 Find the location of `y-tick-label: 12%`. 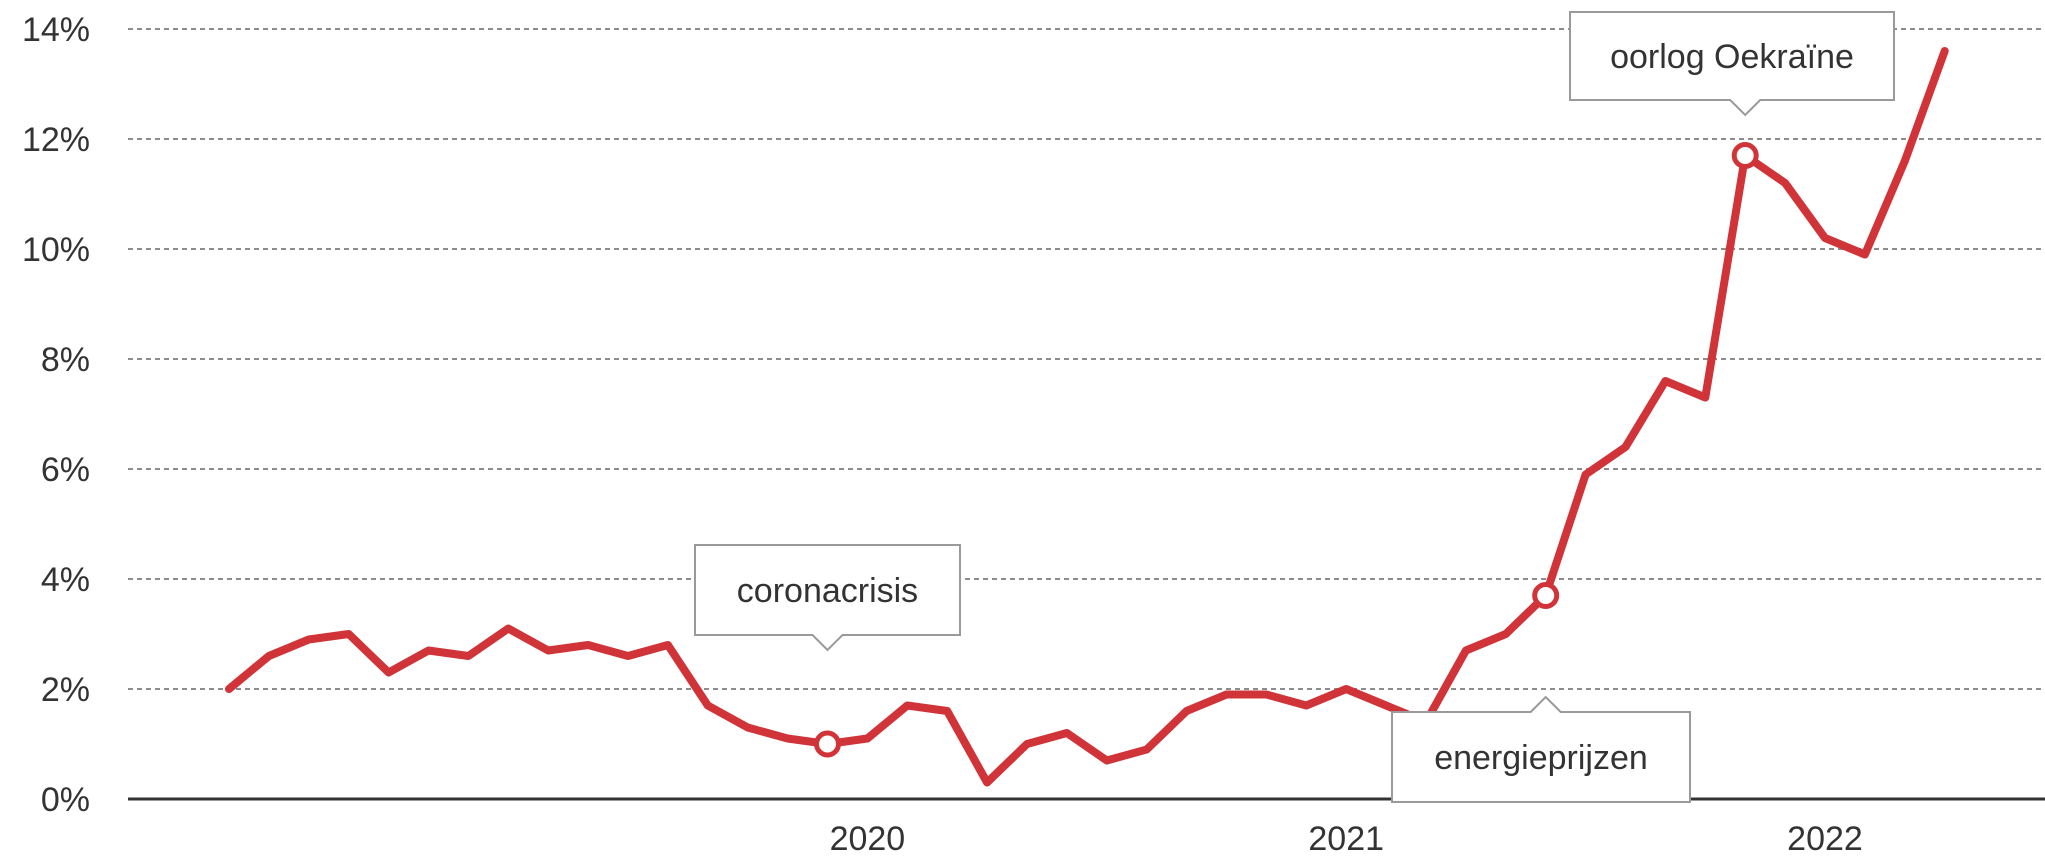

y-tick-label: 12% is located at coordinates (56, 140).